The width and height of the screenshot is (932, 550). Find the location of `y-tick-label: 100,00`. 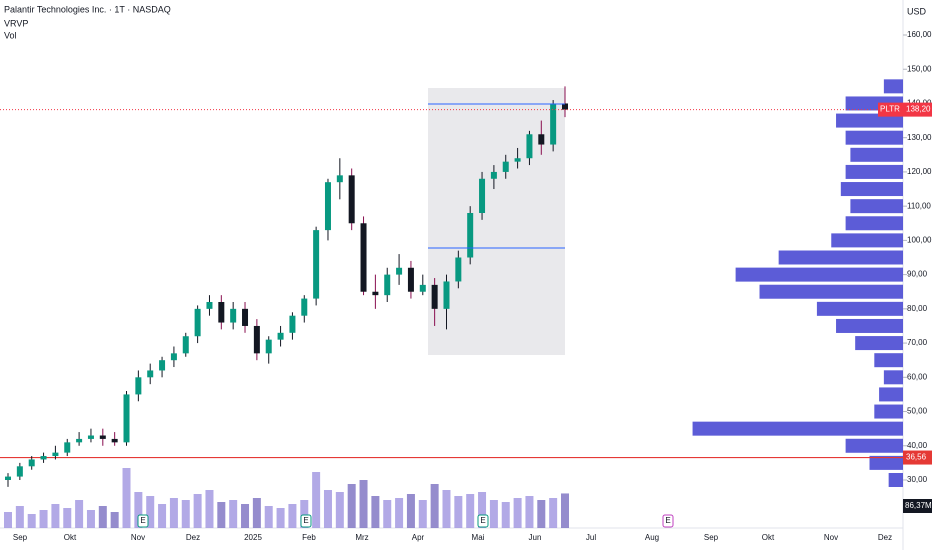

y-tick-label: 100,00 is located at coordinates (919, 239).